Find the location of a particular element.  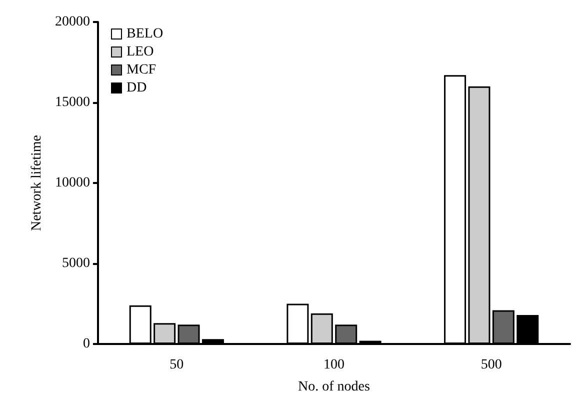

x-axis-title: No. of nodes is located at coordinates (334, 387).